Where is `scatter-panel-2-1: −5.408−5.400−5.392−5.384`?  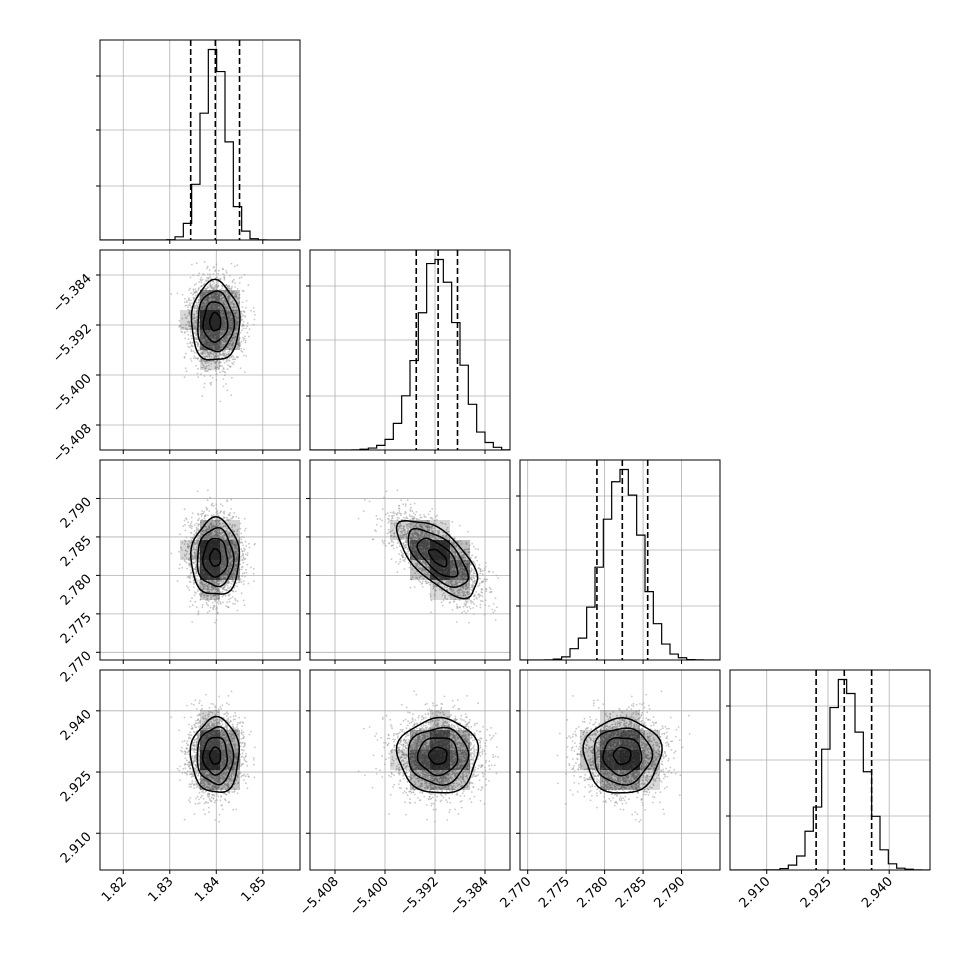 scatter-panel-2-1: −5.408−5.400−5.392−5.384 is located at coordinates (175, 357).